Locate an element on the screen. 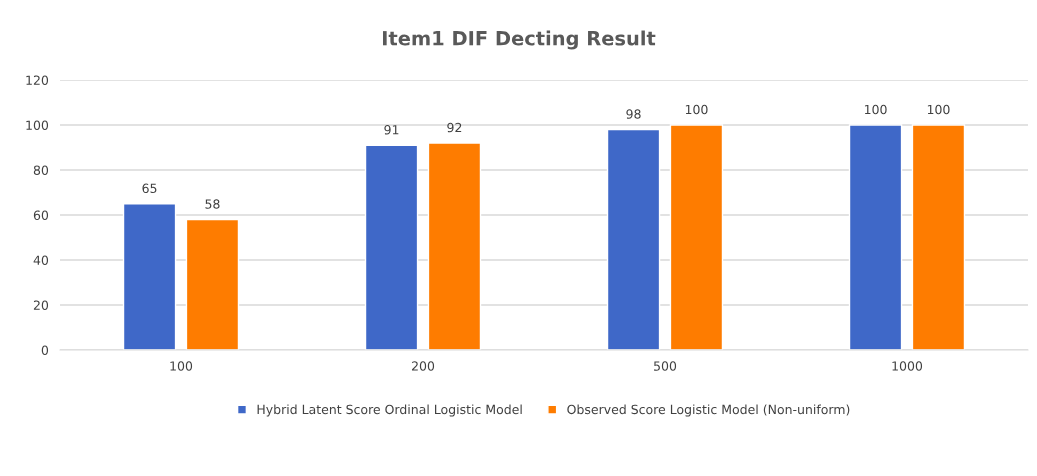  data-label: 98 is located at coordinates (633, 114).